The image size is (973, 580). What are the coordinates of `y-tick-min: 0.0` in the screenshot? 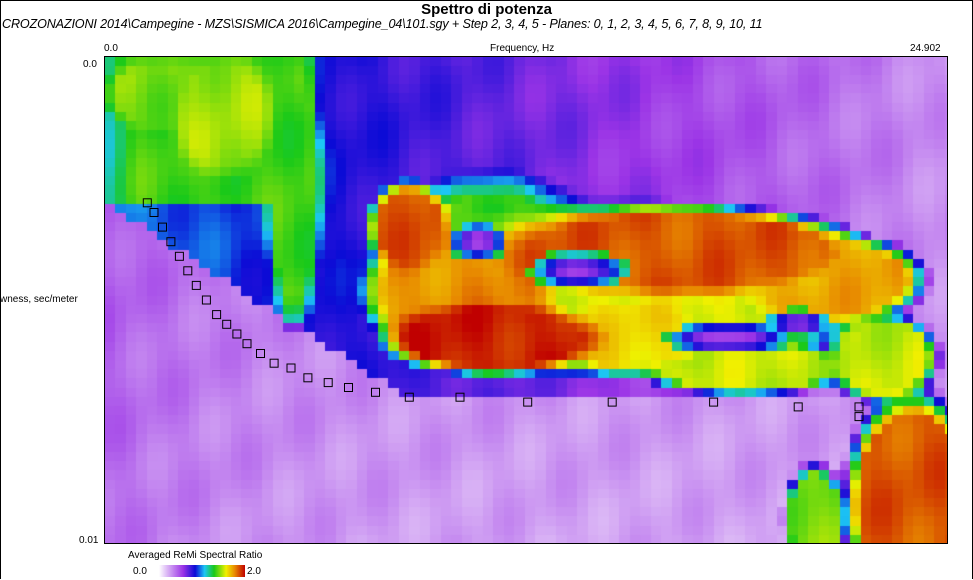 It's located at (90, 64).